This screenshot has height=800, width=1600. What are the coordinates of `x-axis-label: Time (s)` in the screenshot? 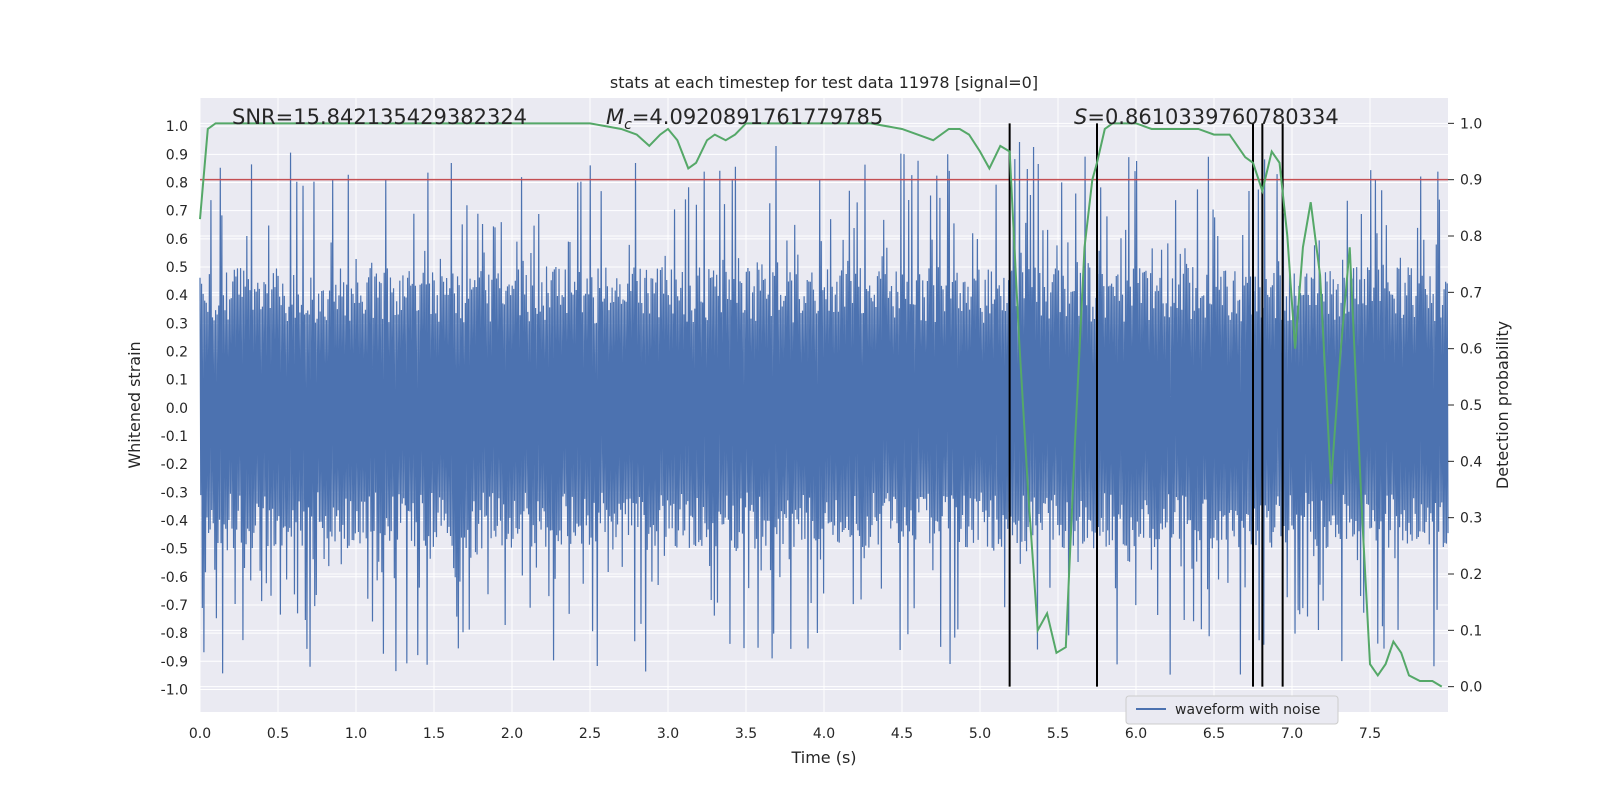 It's located at (823, 757).